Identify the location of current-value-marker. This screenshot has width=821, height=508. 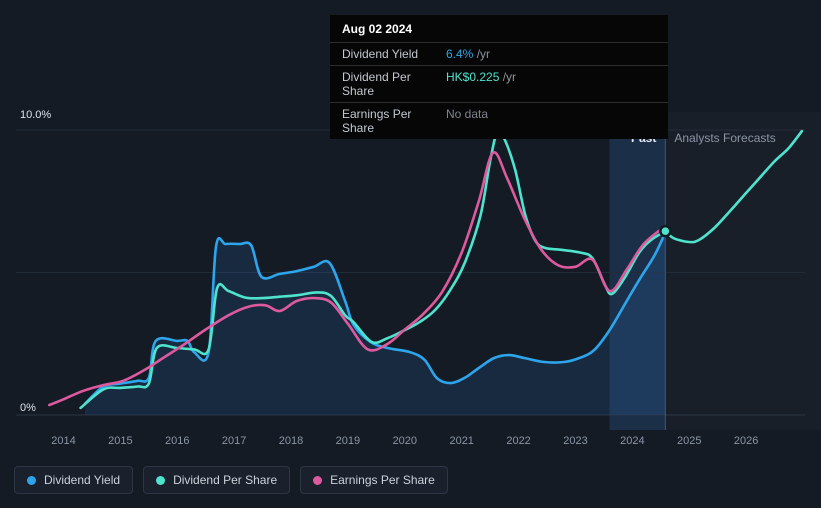
(665, 231).